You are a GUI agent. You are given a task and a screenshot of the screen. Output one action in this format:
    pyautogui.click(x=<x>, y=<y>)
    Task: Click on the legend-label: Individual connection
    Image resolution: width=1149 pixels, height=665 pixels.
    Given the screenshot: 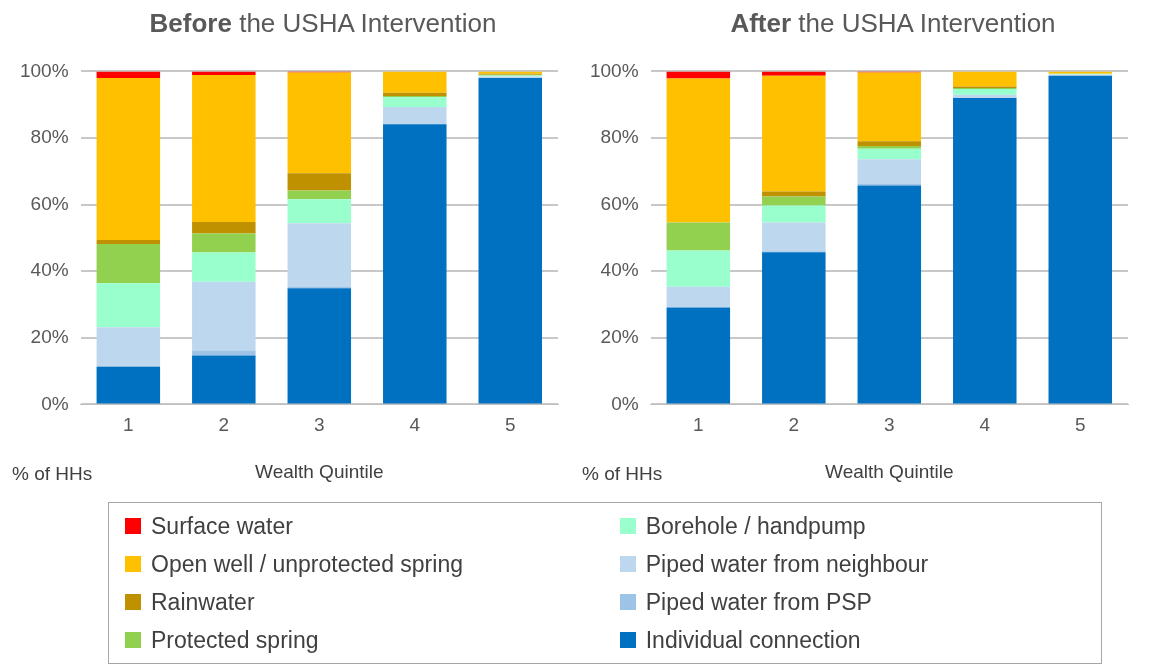 What is the action you would take?
    pyautogui.click(x=753, y=640)
    